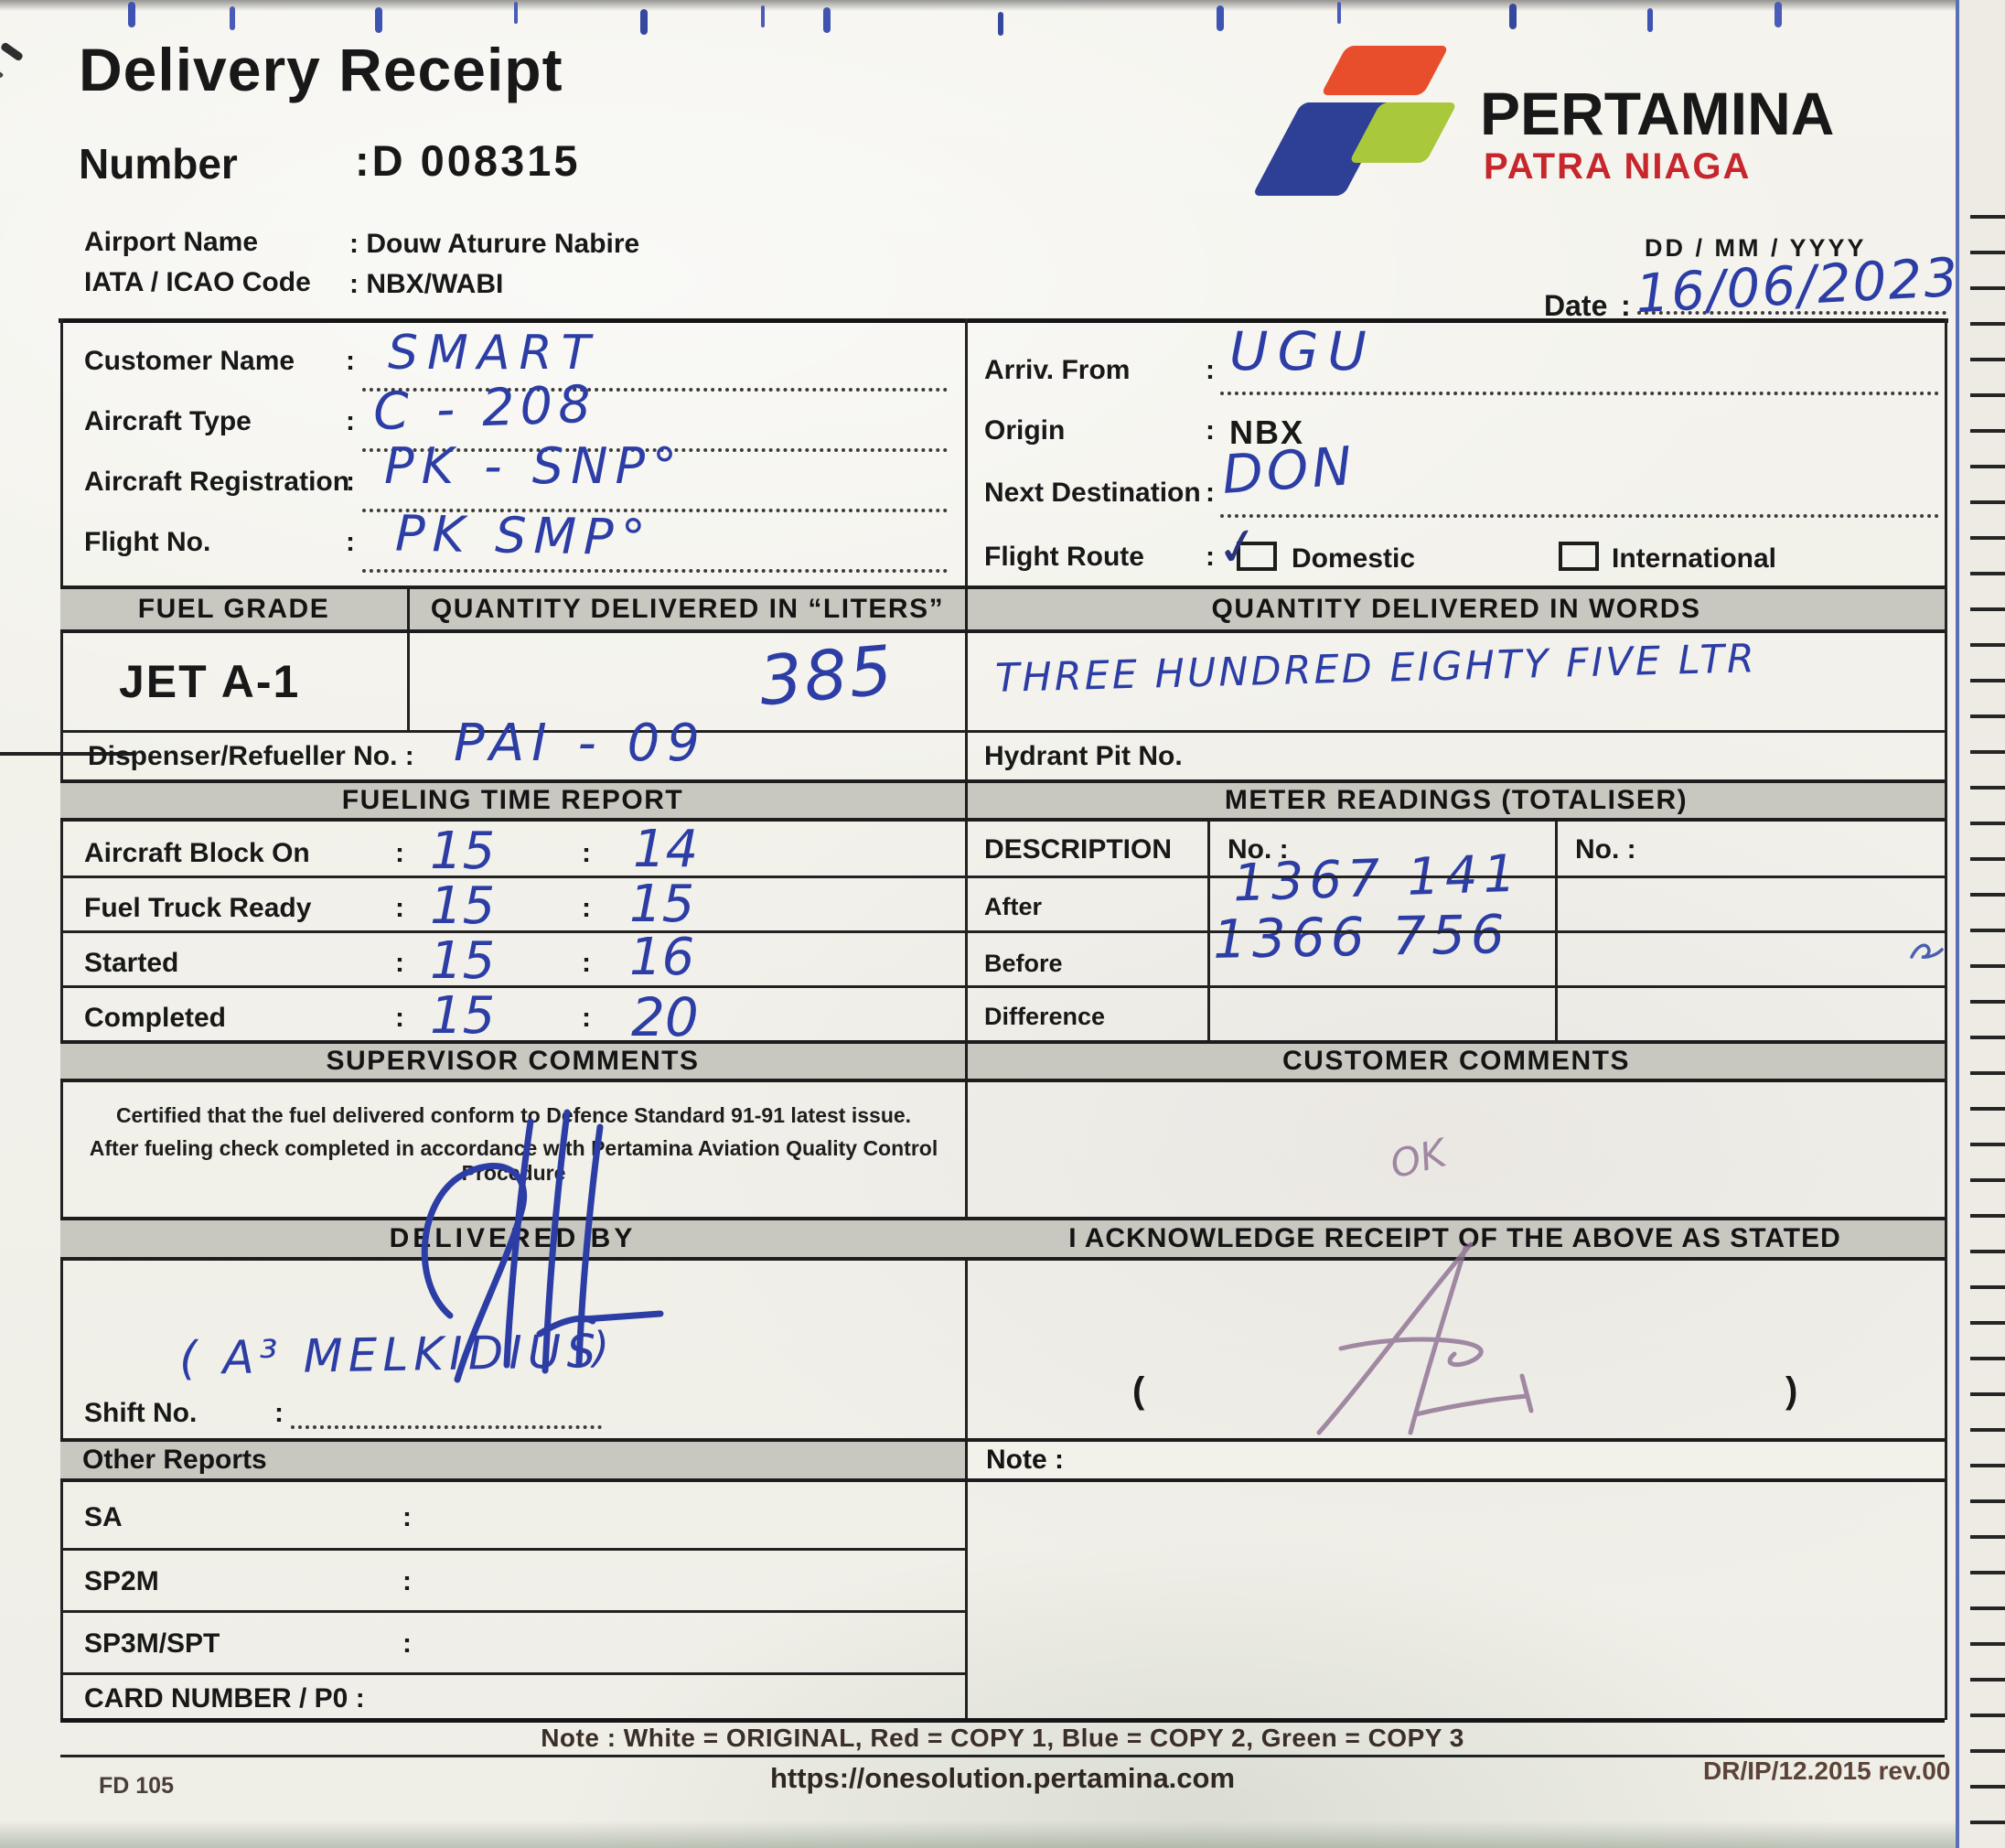 The height and width of the screenshot is (1848, 2005). Describe the element at coordinates (468, 161) in the screenshot. I see `number-value: :D 008315` at that location.